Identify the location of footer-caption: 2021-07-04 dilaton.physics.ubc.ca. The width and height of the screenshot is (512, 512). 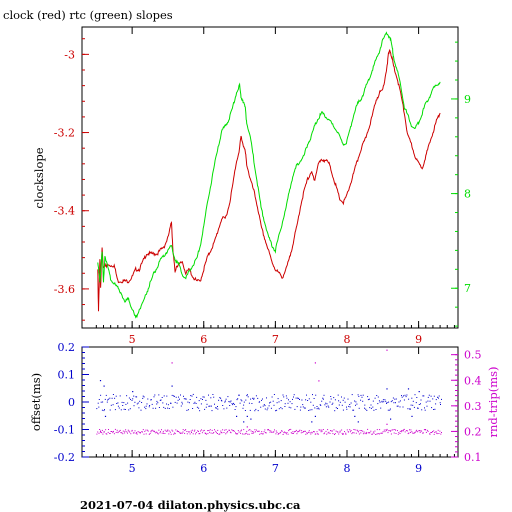
(190, 505).